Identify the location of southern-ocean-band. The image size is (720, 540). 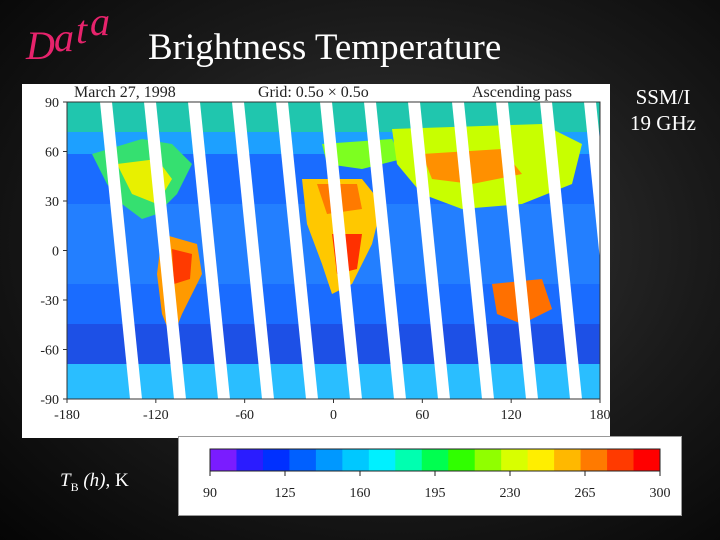
(333, 344).